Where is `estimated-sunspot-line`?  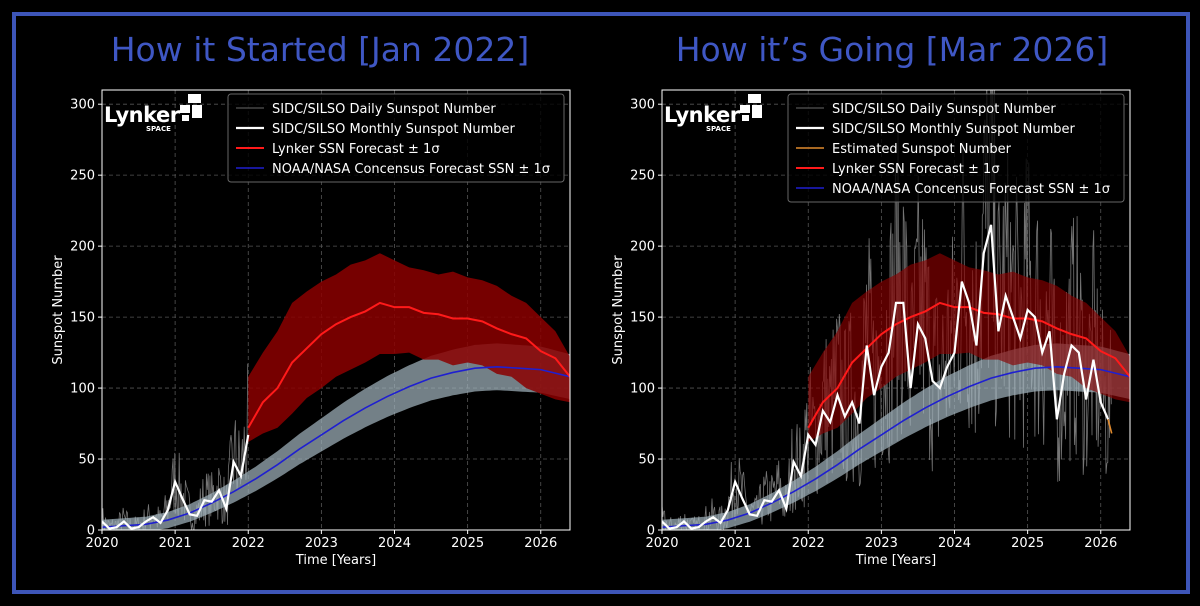 estimated-sunspot-line is located at coordinates (1110, 426).